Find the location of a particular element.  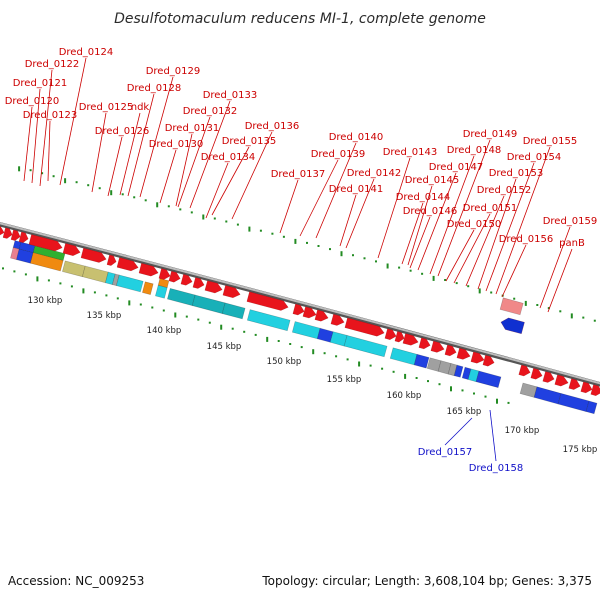

gene-label-dred_0121: Dred_0121 is located at coordinates (40, 83).